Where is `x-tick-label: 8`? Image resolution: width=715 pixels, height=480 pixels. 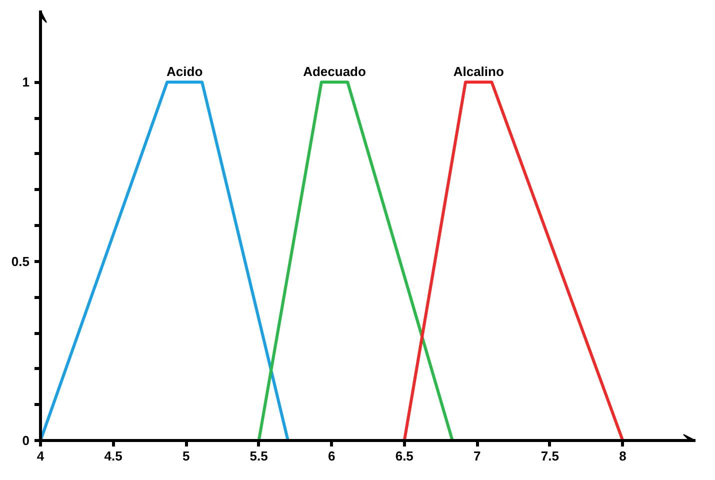
x-tick-label: 8 is located at coordinates (622, 456).